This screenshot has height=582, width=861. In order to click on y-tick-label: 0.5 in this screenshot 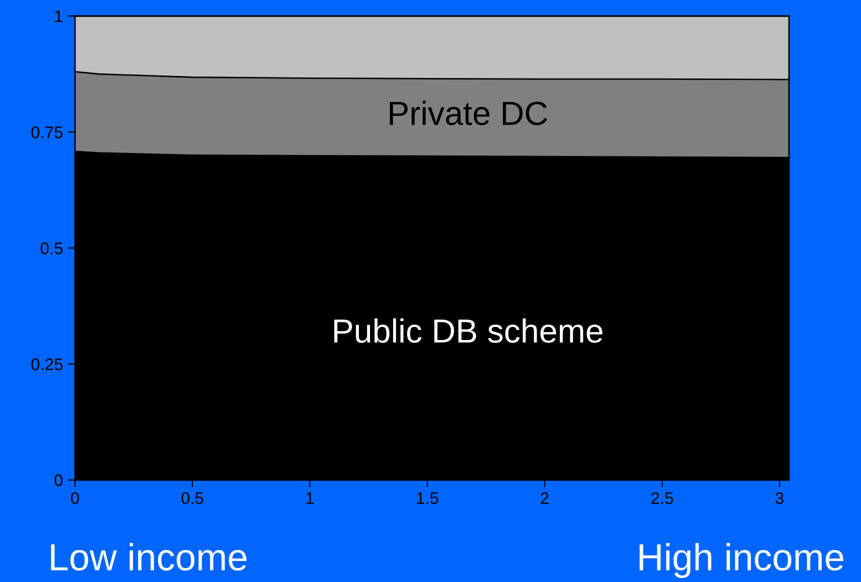, I will do `click(51, 248)`.